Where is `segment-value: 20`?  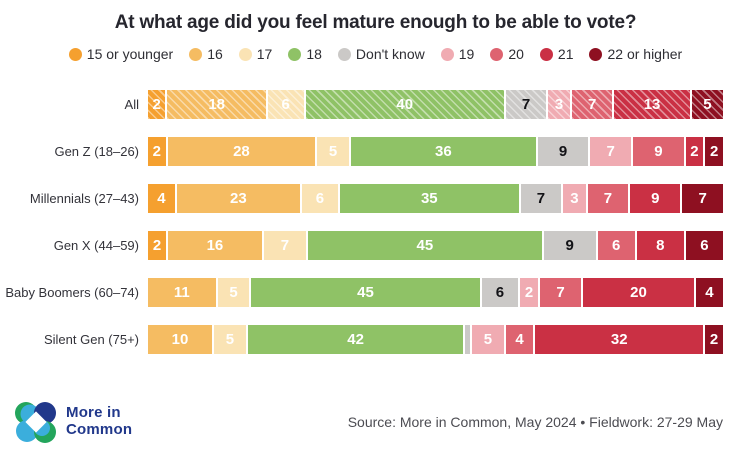
segment-value: 20 is located at coordinates (638, 292).